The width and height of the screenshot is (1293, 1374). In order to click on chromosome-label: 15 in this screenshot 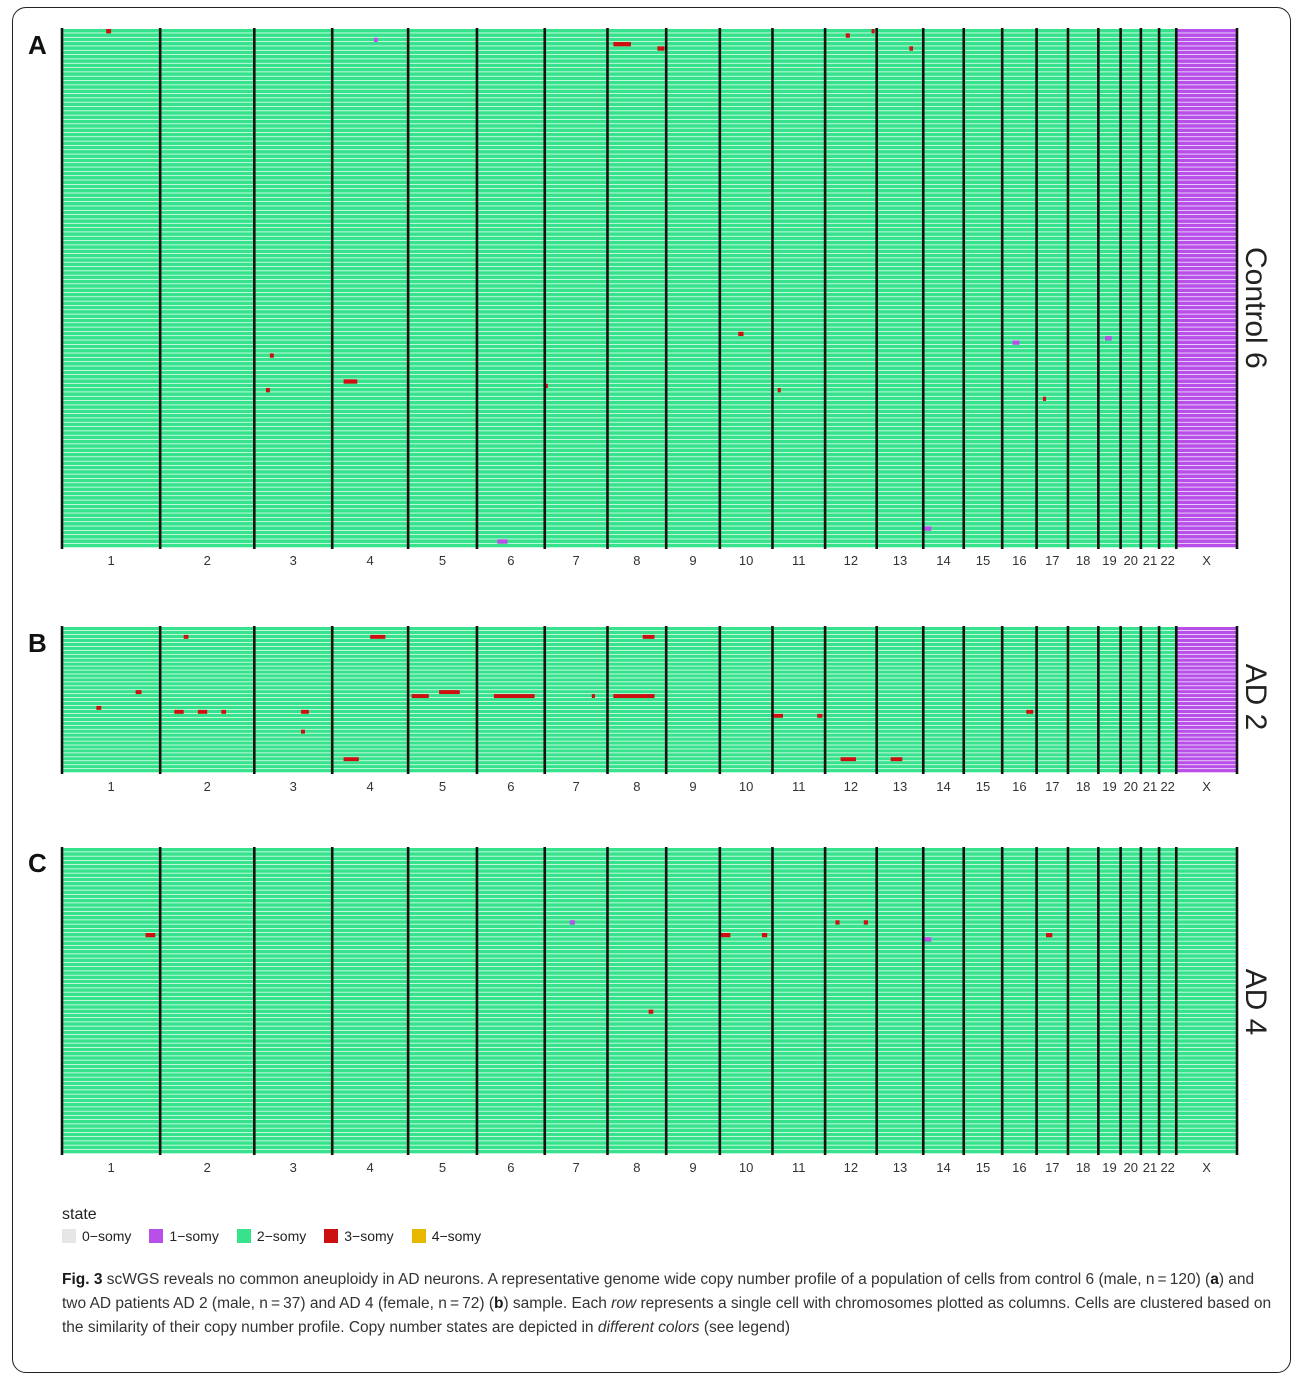, I will do `click(983, 560)`.